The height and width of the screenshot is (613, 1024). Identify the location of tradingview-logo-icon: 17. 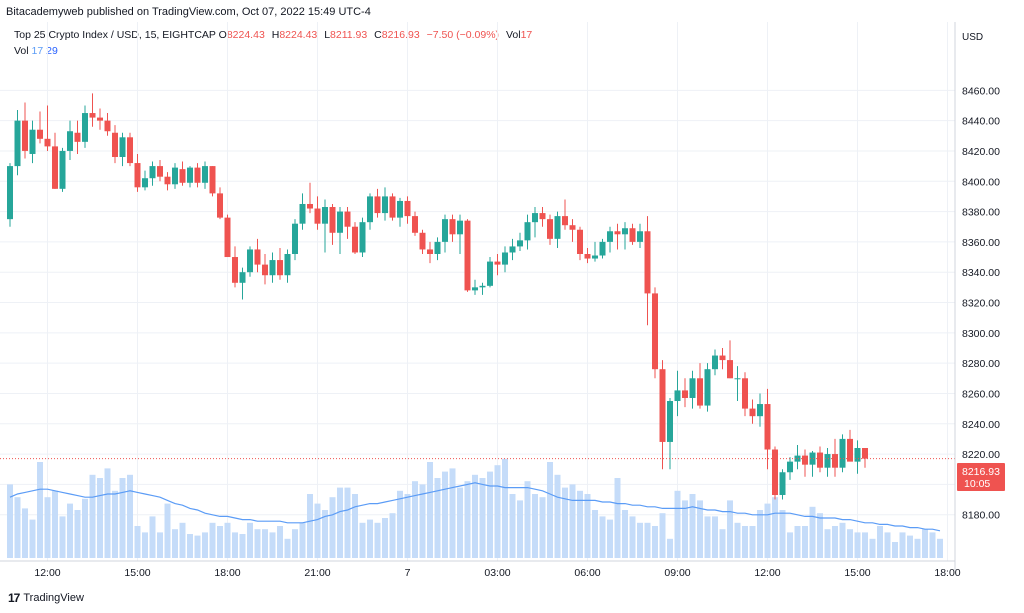
(14, 598).